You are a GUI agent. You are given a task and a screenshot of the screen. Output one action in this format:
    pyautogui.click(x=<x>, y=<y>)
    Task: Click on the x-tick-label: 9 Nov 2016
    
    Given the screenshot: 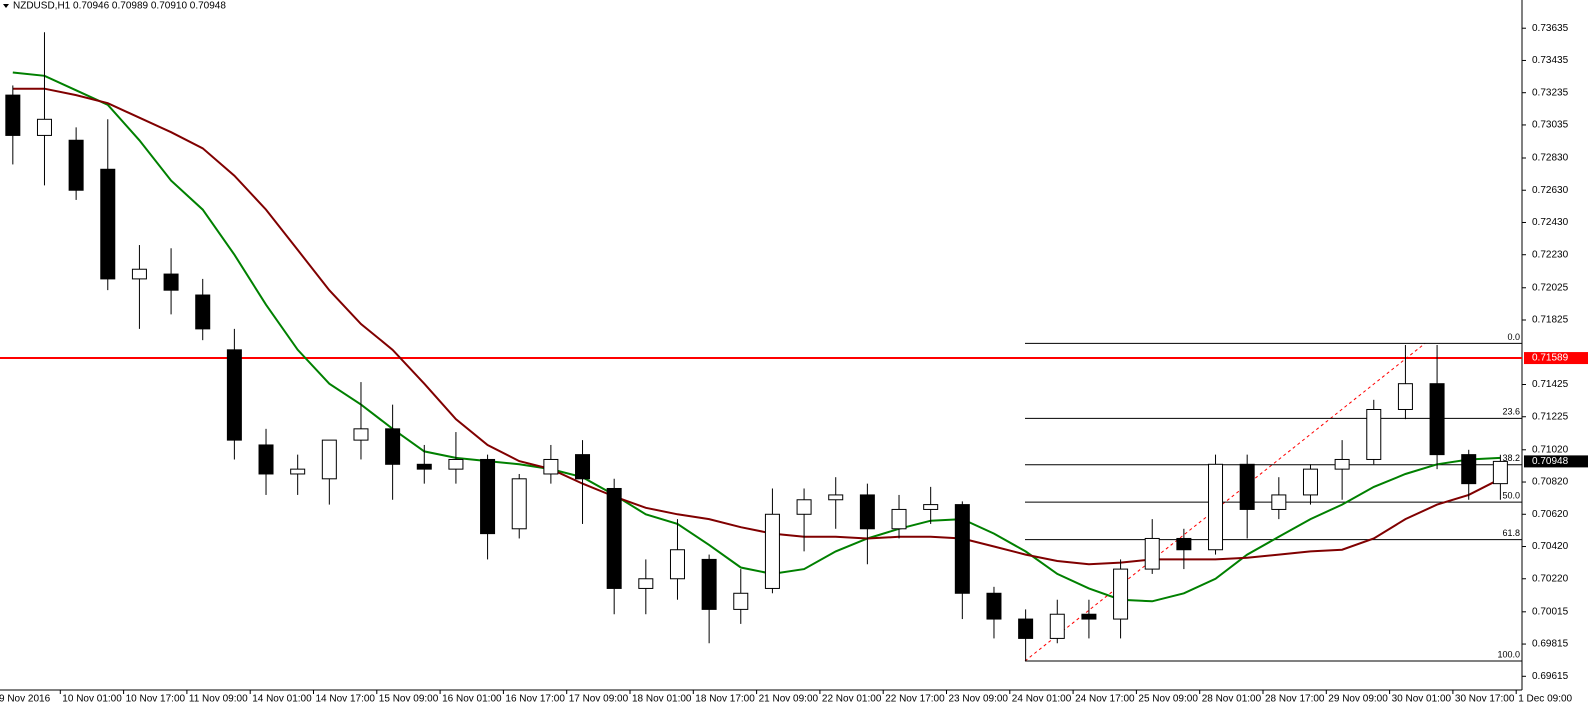 What is the action you would take?
    pyautogui.click(x=25, y=699)
    